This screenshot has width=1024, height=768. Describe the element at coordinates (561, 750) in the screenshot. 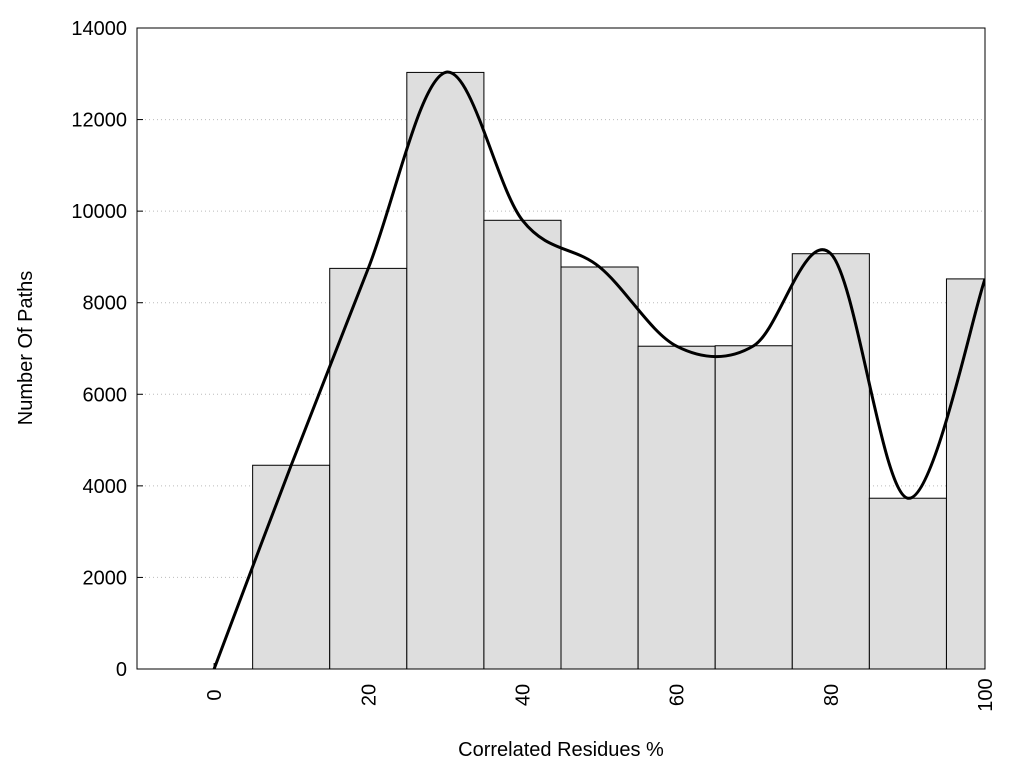

I see `x-axis-label: Correlated Residues %` at that location.